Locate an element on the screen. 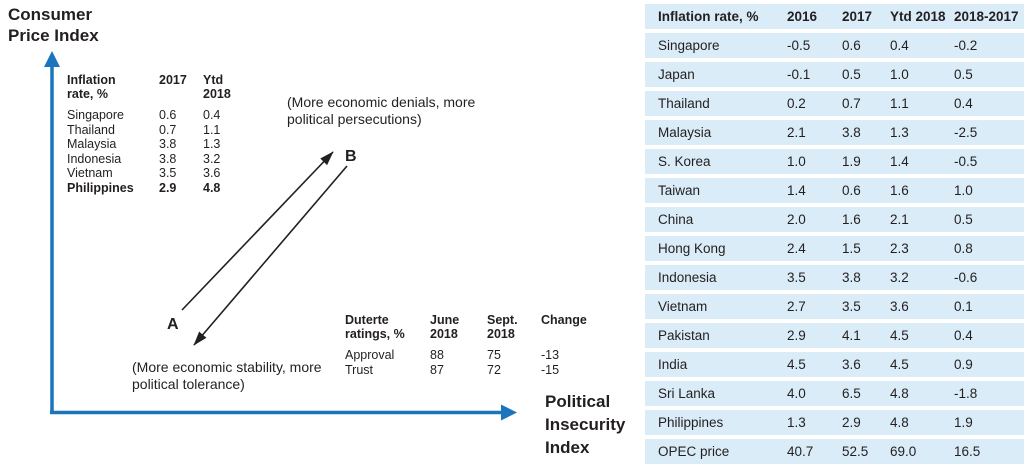 This screenshot has width=1024, height=471. row-value: 87 is located at coordinates (437, 369).